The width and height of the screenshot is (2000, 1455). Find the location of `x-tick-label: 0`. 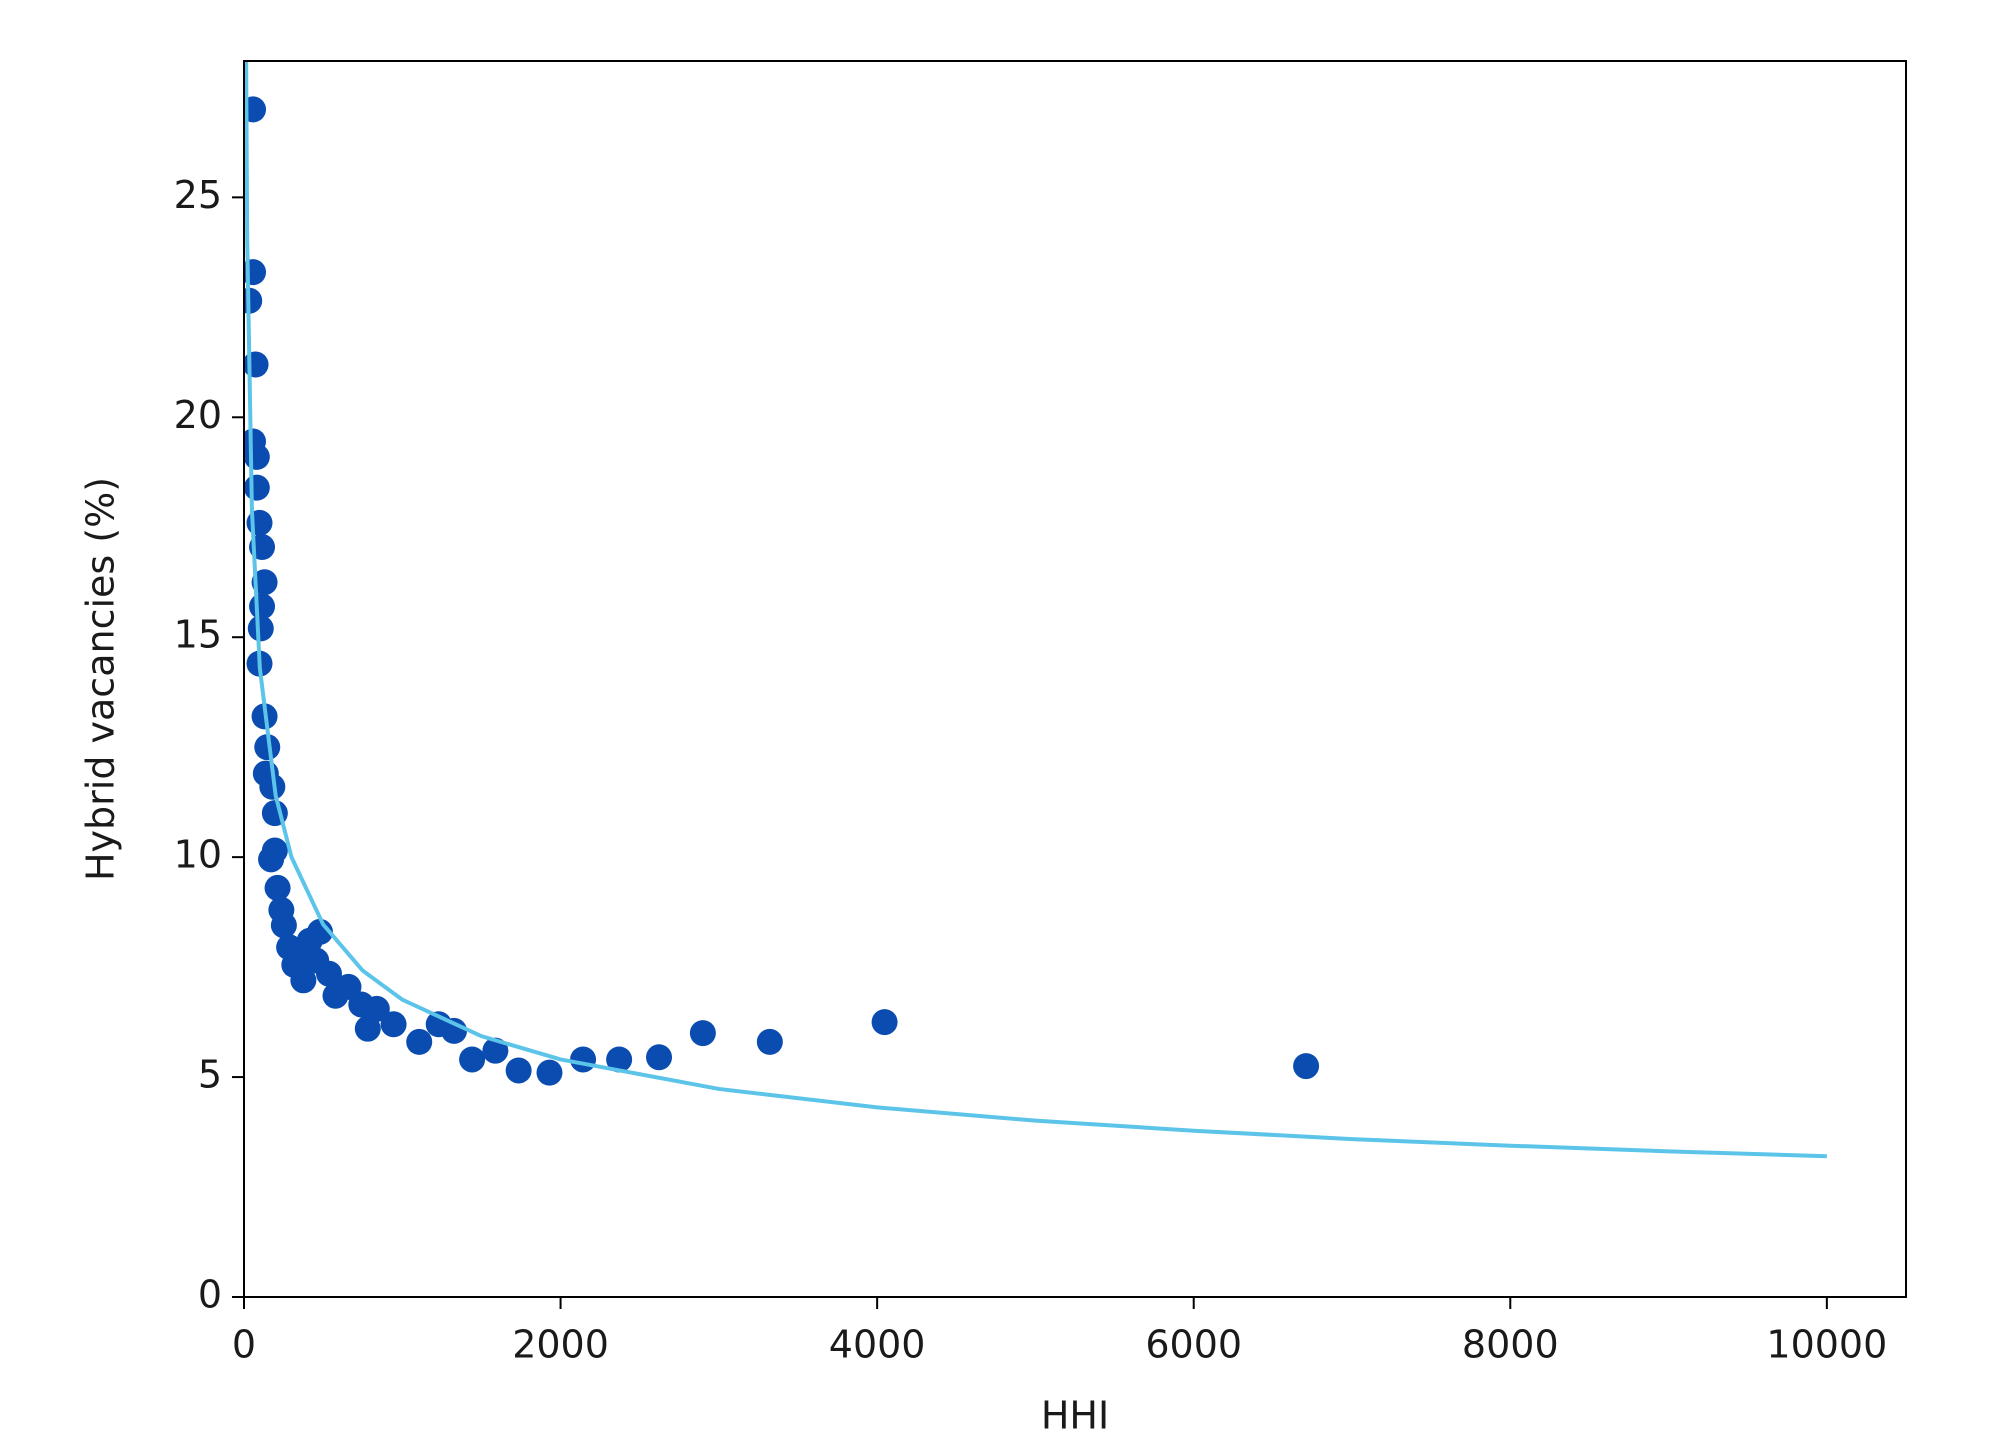

x-tick-label: 0 is located at coordinates (244, 1345).